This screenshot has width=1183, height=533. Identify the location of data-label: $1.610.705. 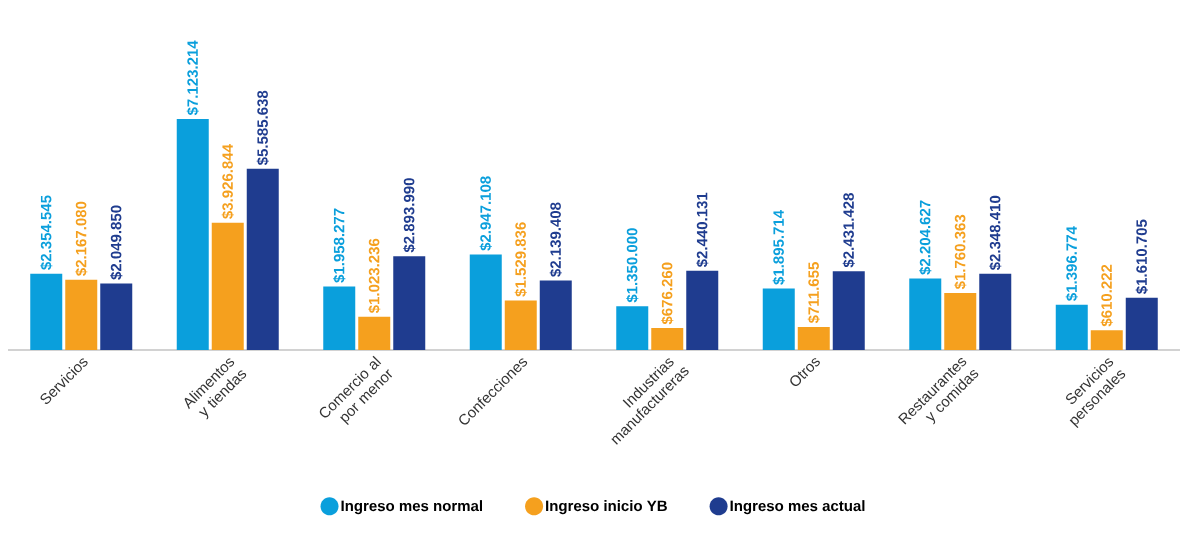
(1141, 257).